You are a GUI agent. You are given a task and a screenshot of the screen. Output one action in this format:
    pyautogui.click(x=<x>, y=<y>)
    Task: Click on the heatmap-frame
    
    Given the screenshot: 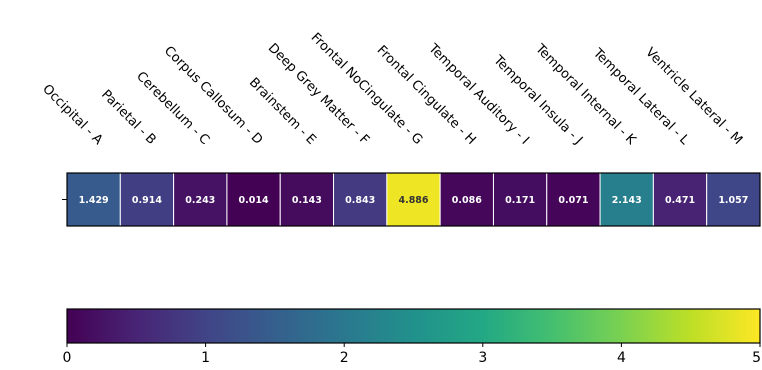 What is the action you would take?
    pyautogui.click(x=413, y=199)
    